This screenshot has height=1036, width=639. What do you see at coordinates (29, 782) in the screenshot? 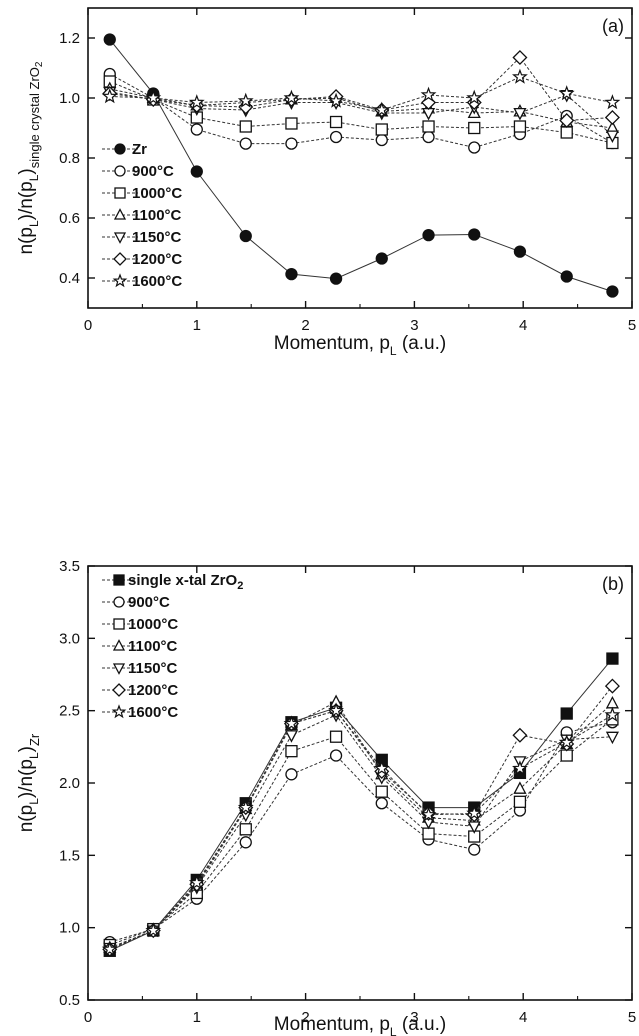
I see `y-axis-title: n(pL)/n(pL)Zr` at bounding box center [29, 782].